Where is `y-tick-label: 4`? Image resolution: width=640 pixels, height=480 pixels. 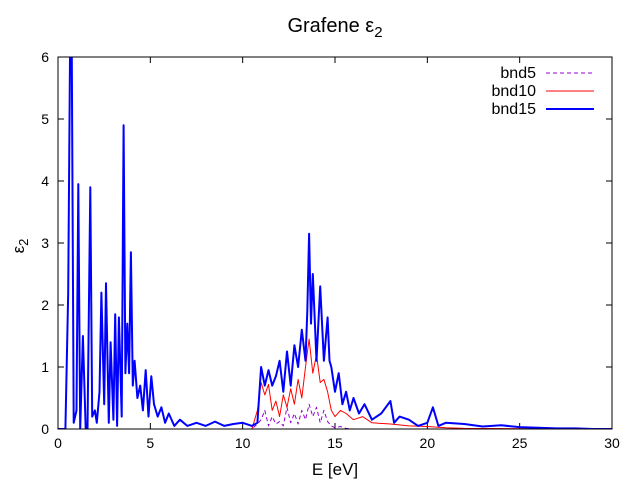 y-tick-label: 4 is located at coordinates (45, 181).